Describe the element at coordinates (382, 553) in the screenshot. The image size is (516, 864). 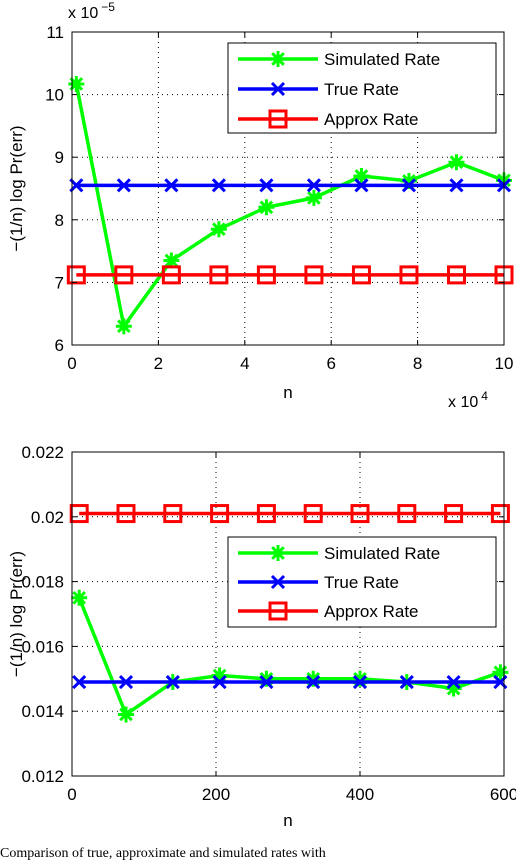
I see `legend-label: Simulated Rate` at that location.